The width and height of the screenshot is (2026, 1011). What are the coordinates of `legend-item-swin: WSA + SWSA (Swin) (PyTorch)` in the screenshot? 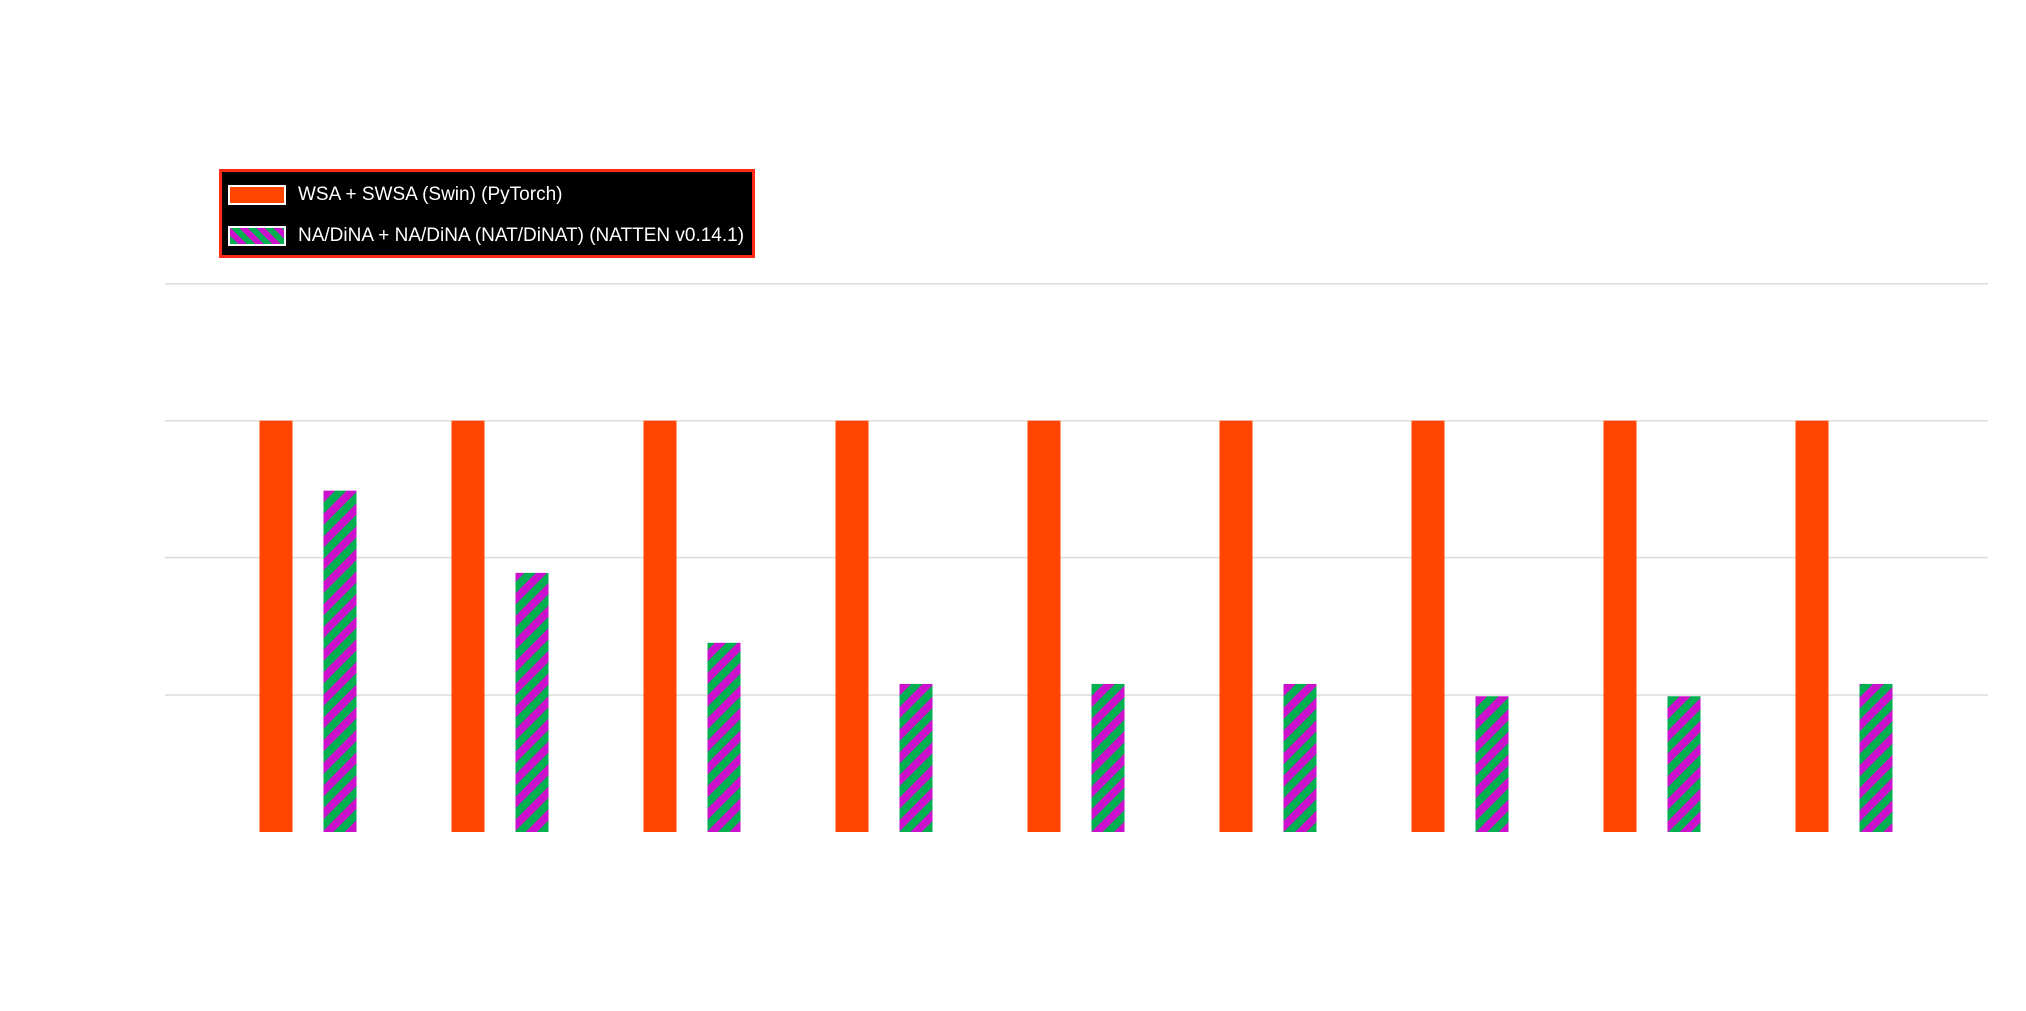 It's located at (395, 195).